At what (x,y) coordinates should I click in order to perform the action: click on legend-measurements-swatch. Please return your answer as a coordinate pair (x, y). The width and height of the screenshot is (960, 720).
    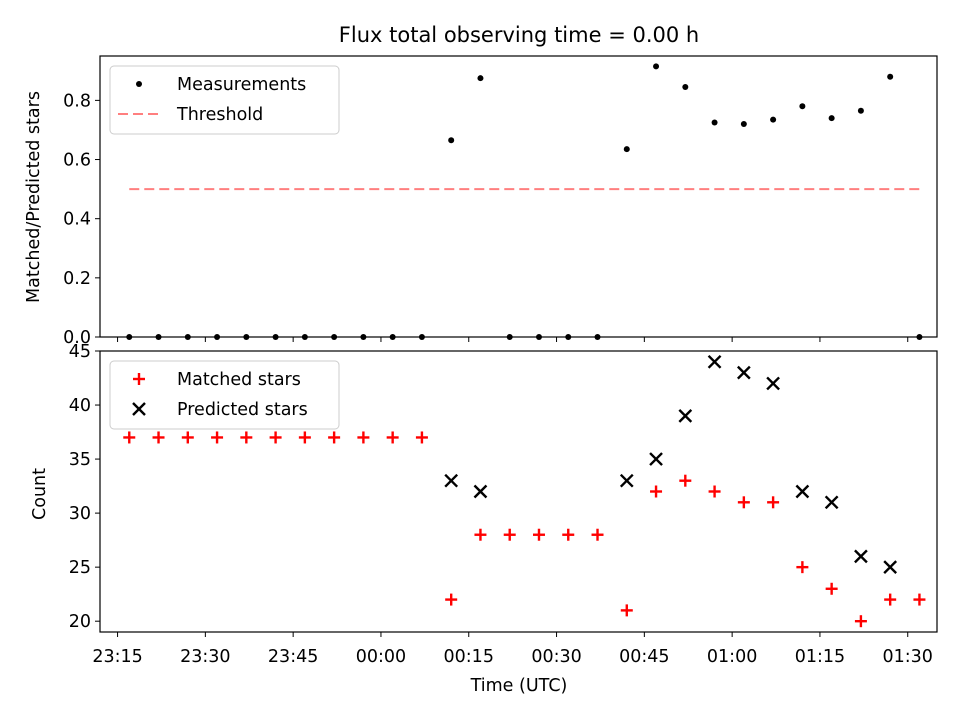
    Looking at the image, I should click on (139, 84).